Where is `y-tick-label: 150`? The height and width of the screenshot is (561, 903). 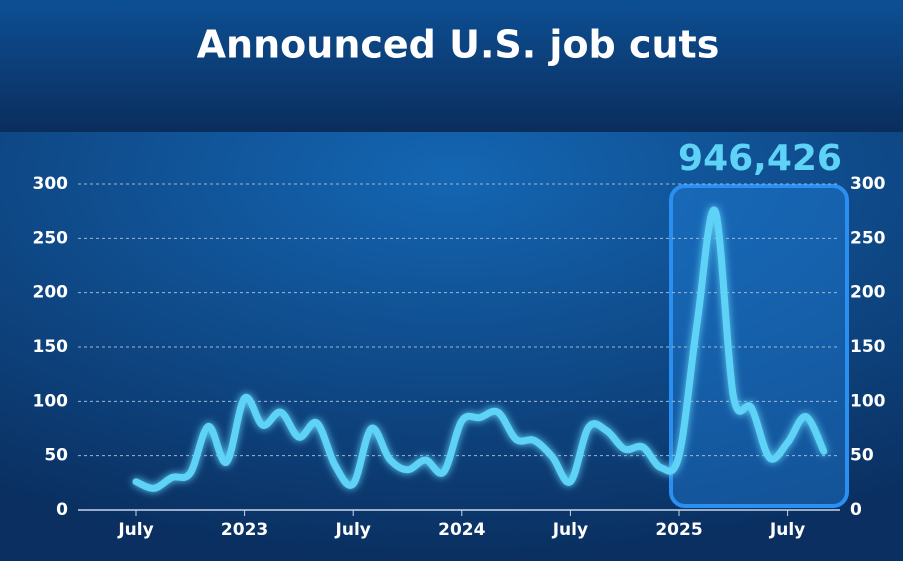 y-tick-label: 150 is located at coordinates (51, 347).